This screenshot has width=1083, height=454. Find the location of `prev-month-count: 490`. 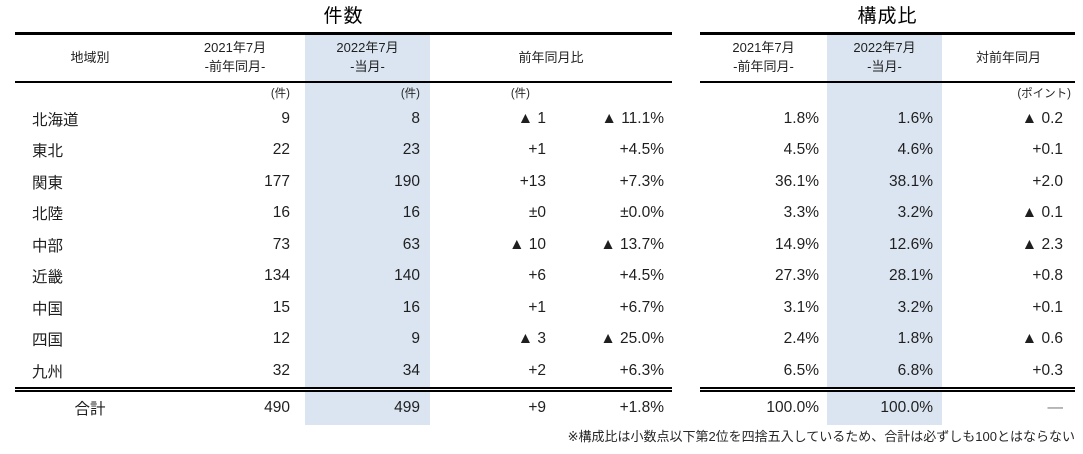

prev-month-count: 490 is located at coordinates (277, 407).